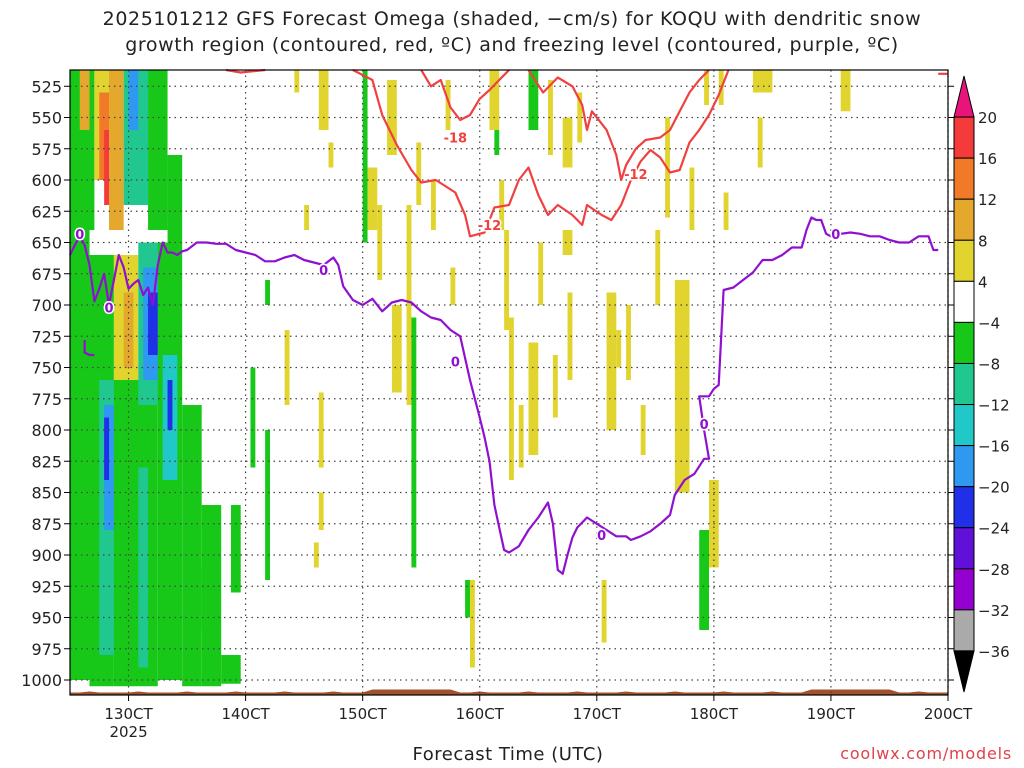 The width and height of the screenshot is (1024, 768). What do you see at coordinates (46, 493) in the screenshot?
I see `y-tick-label: 850` at bounding box center [46, 493].